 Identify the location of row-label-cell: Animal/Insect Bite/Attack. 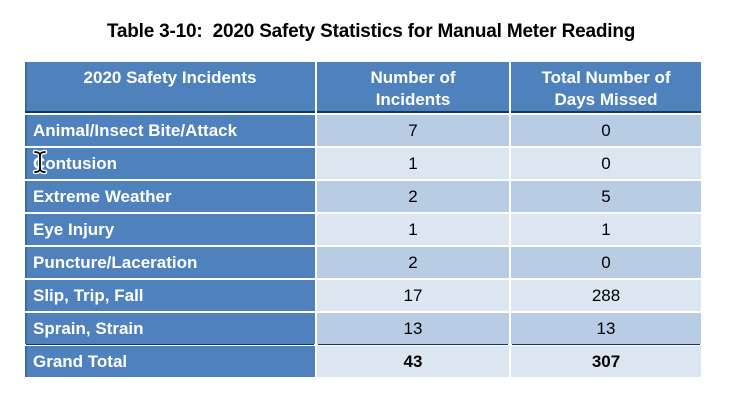
(170, 130).